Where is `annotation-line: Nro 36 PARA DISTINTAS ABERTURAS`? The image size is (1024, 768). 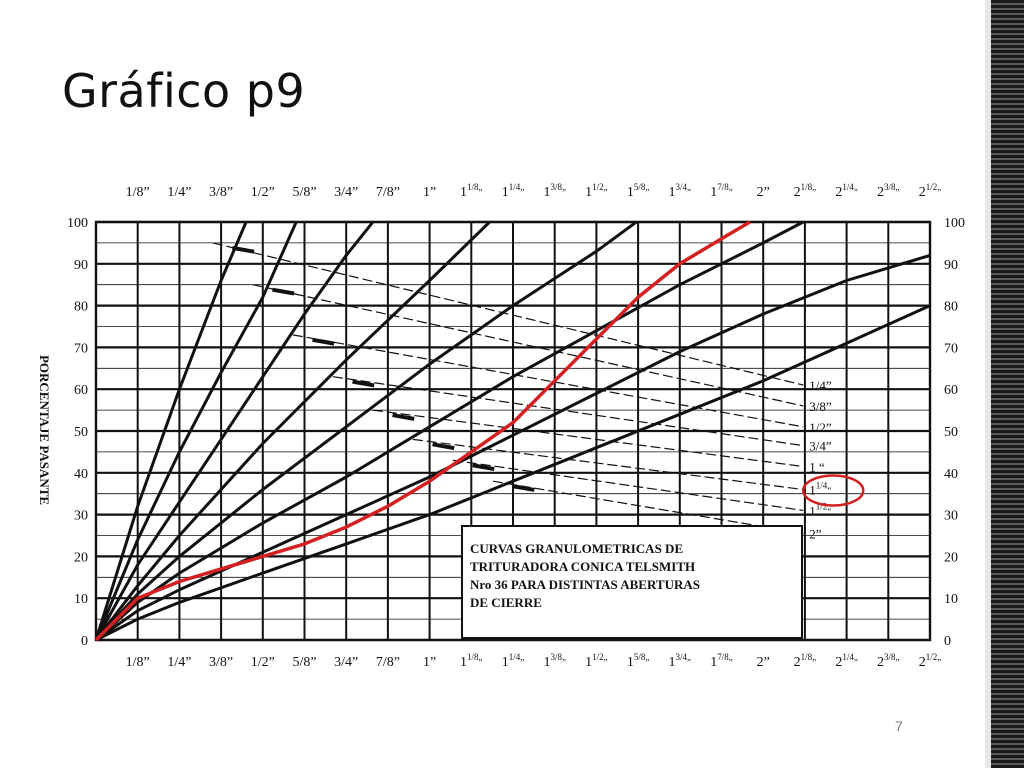
annotation-line: Nro 36 PARA DISTINTAS ABERTURAS is located at coordinates (585, 584).